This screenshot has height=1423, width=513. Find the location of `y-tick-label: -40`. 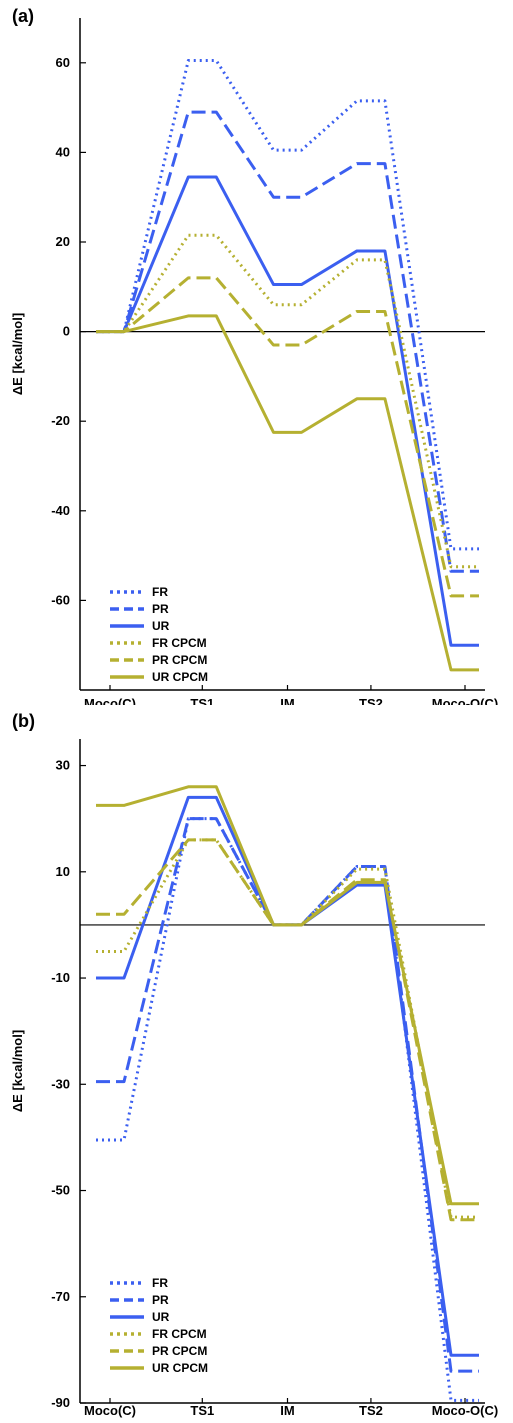

y-tick-label: -40 is located at coordinates (60, 510).